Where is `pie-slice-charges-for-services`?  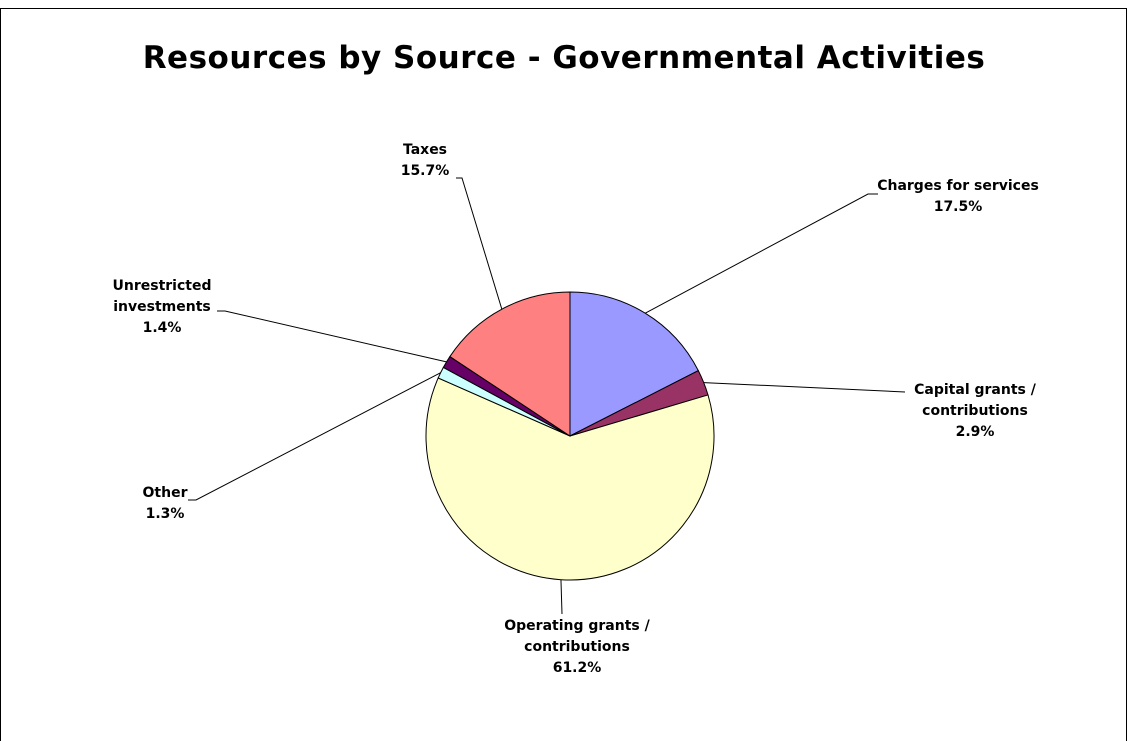
pie-slice-charges-for-services is located at coordinates (634, 364).